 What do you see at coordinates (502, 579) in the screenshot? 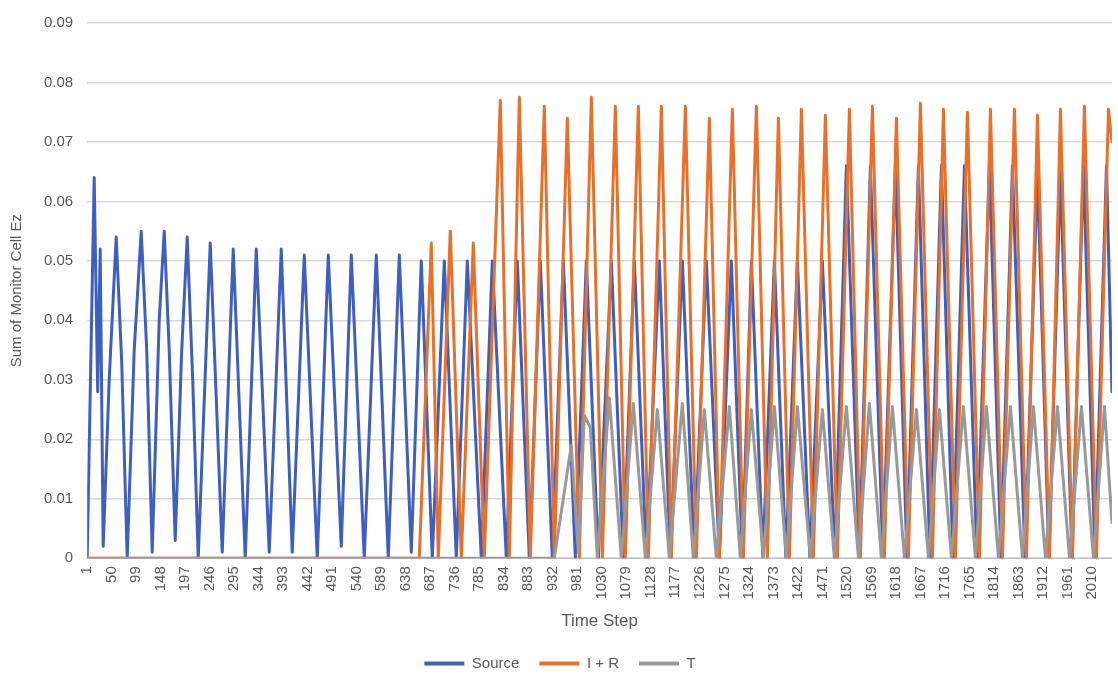
I see `x-tick-label: 834` at bounding box center [502, 579].